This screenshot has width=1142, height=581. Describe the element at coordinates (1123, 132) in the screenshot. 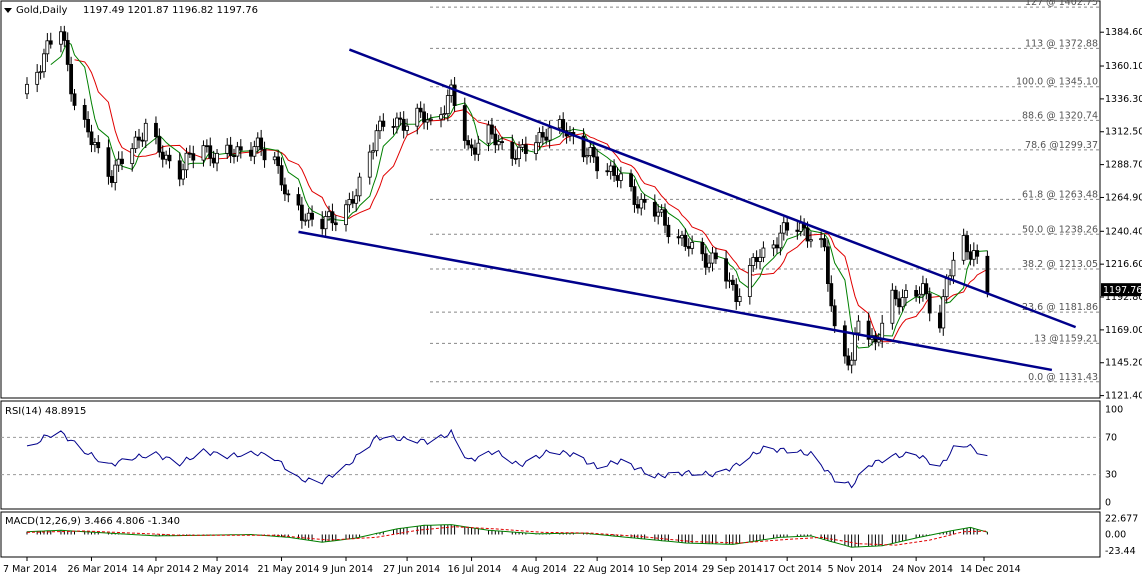

I see `price-tick-label: 1312.50` at that location.